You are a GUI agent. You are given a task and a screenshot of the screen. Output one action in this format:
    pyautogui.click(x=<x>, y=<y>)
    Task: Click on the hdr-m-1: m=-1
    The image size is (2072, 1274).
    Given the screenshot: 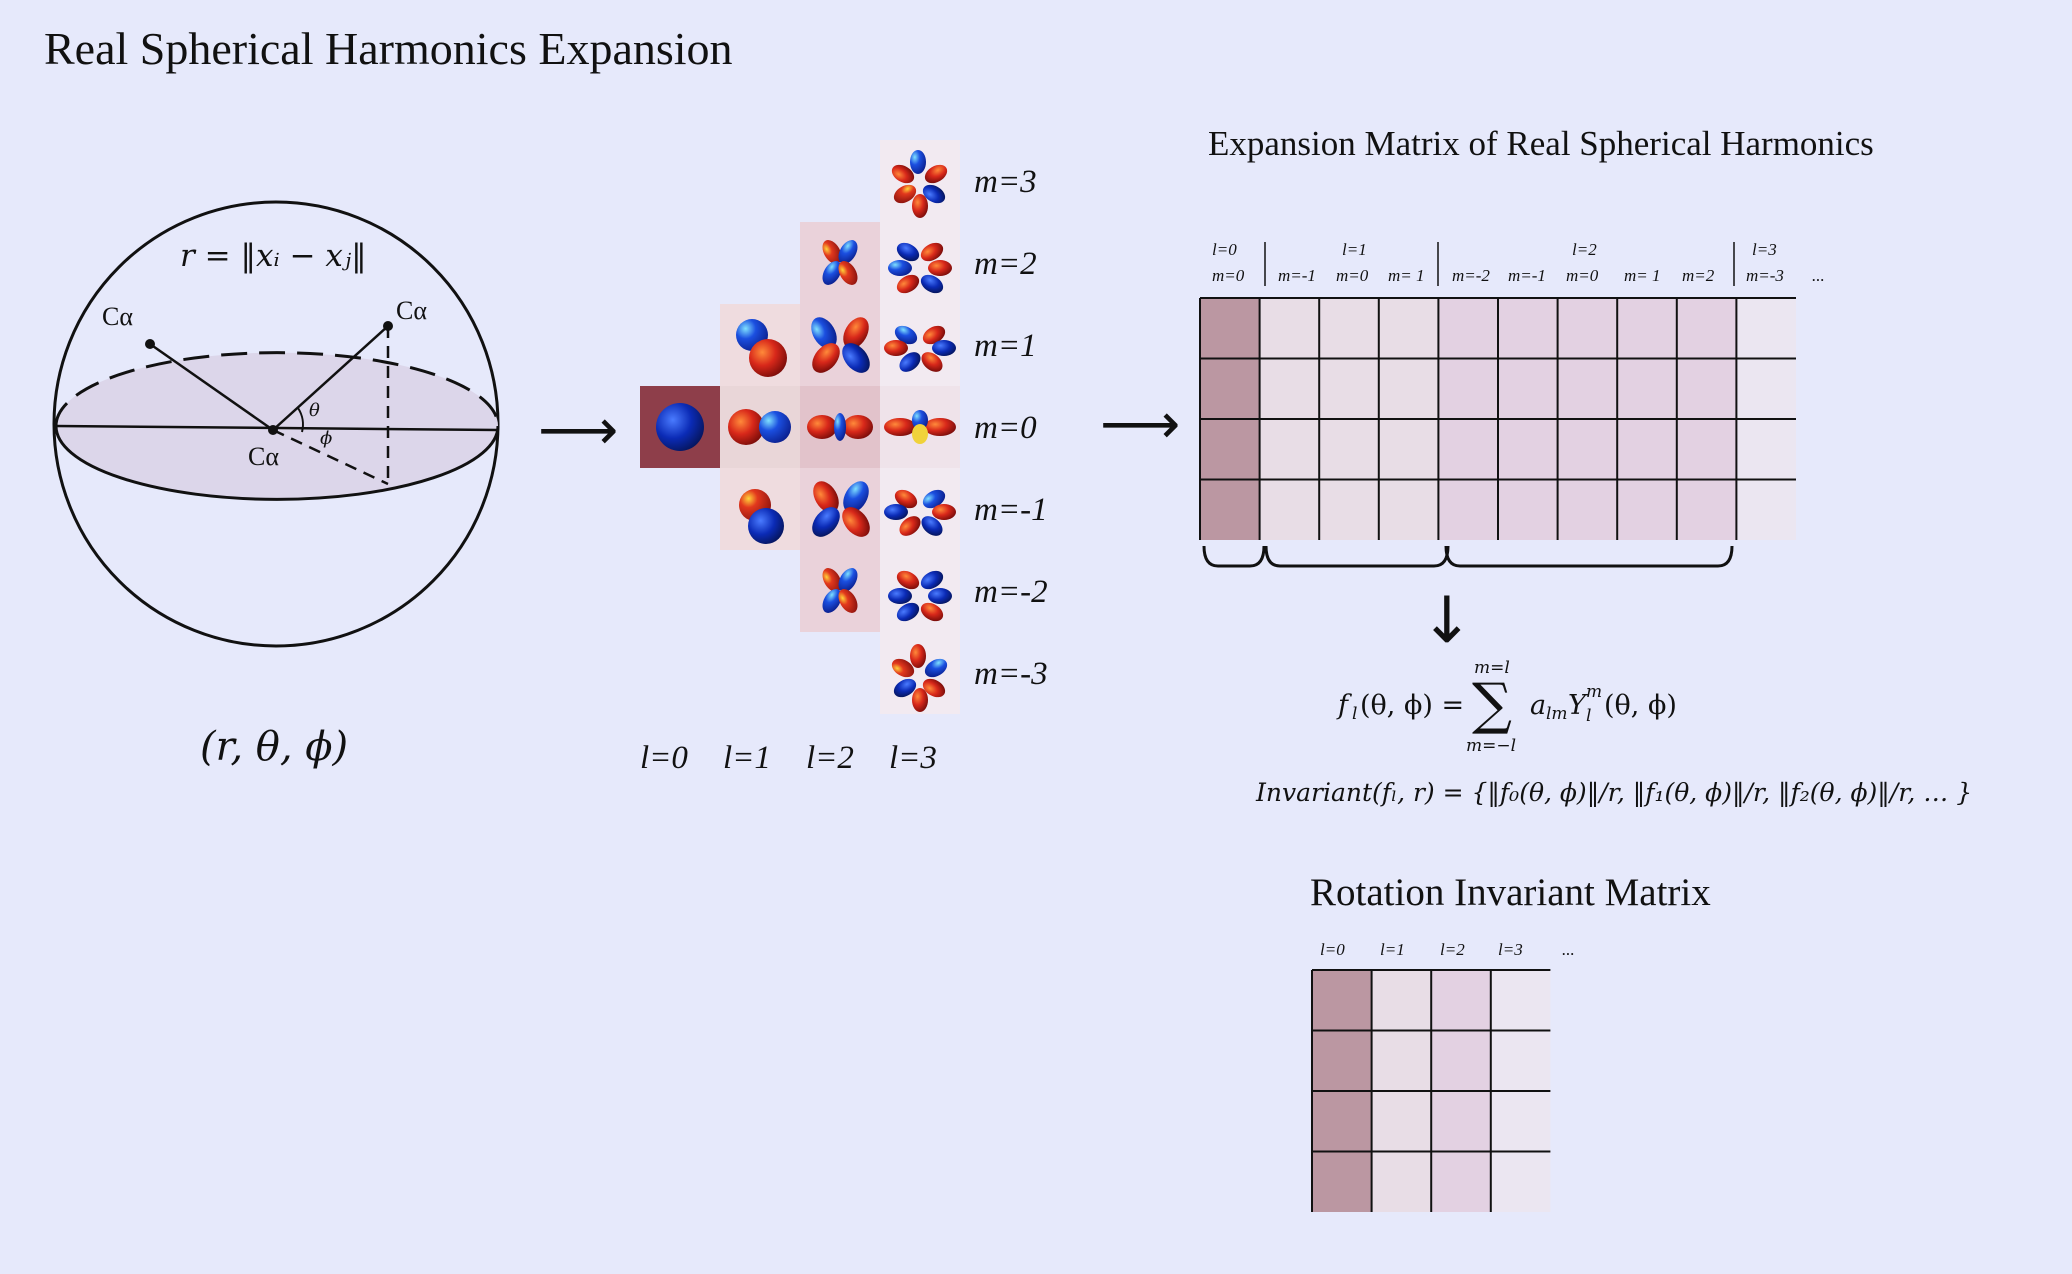 What is the action you would take?
    pyautogui.click(x=1297, y=275)
    